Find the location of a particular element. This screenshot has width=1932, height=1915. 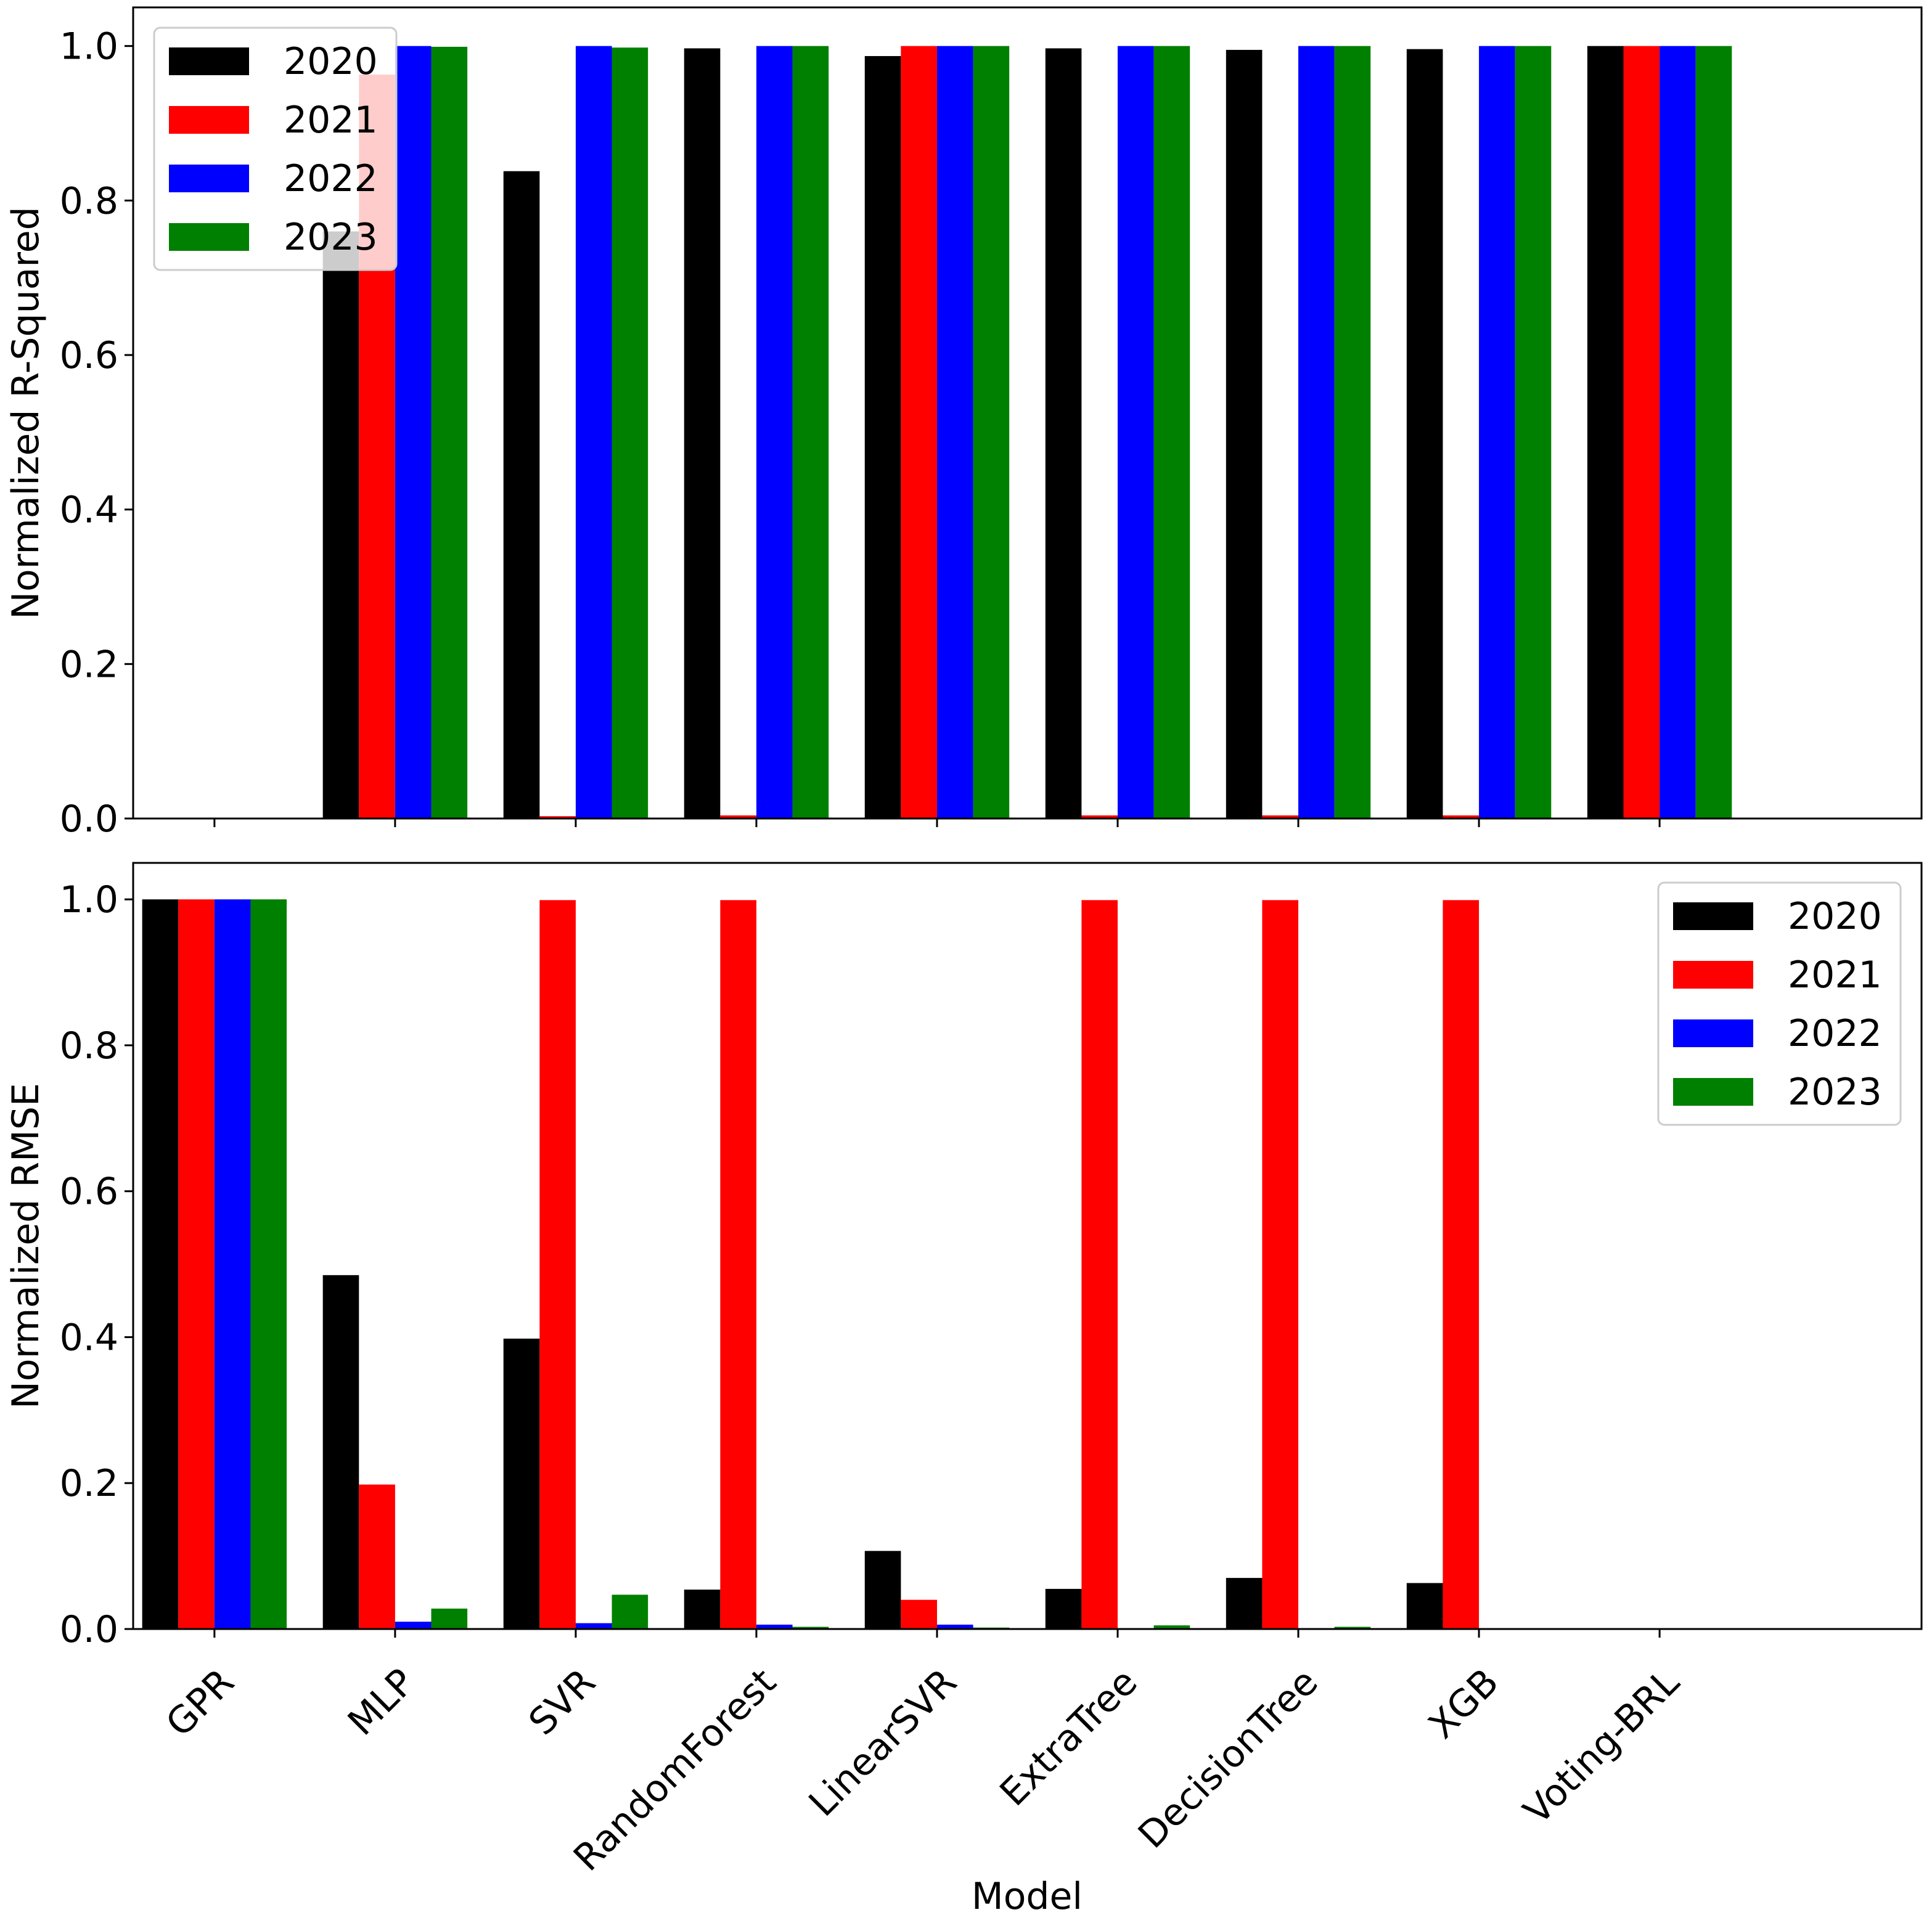

bar-extratree-2022 is located at coordinates (1136, 433).